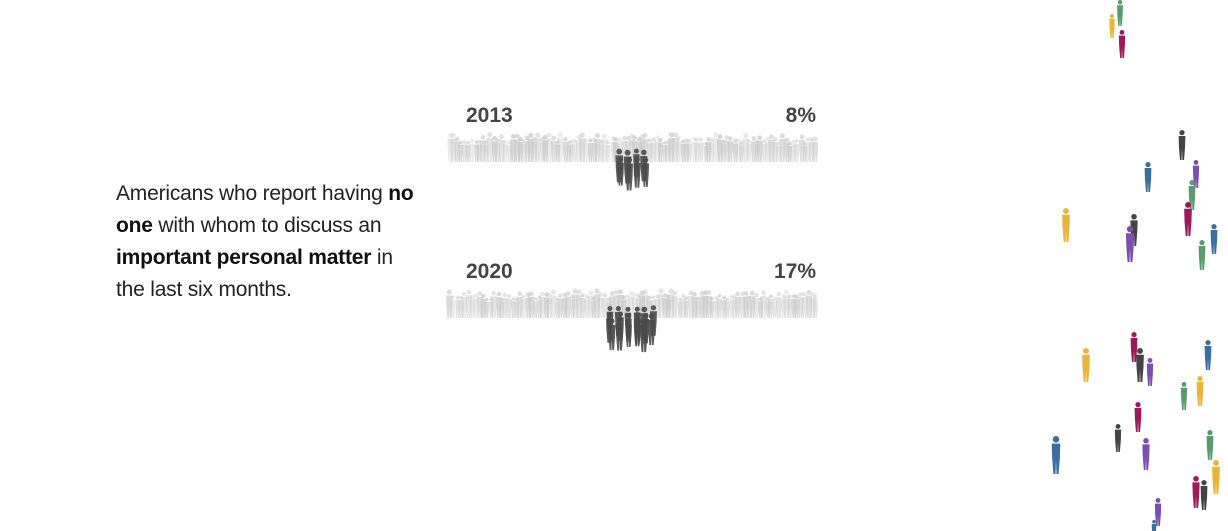 Image resolution: width=1228 pixels, height=531 pixels. I want to click on caption-lead: Americans who report having, so click(252, 193).